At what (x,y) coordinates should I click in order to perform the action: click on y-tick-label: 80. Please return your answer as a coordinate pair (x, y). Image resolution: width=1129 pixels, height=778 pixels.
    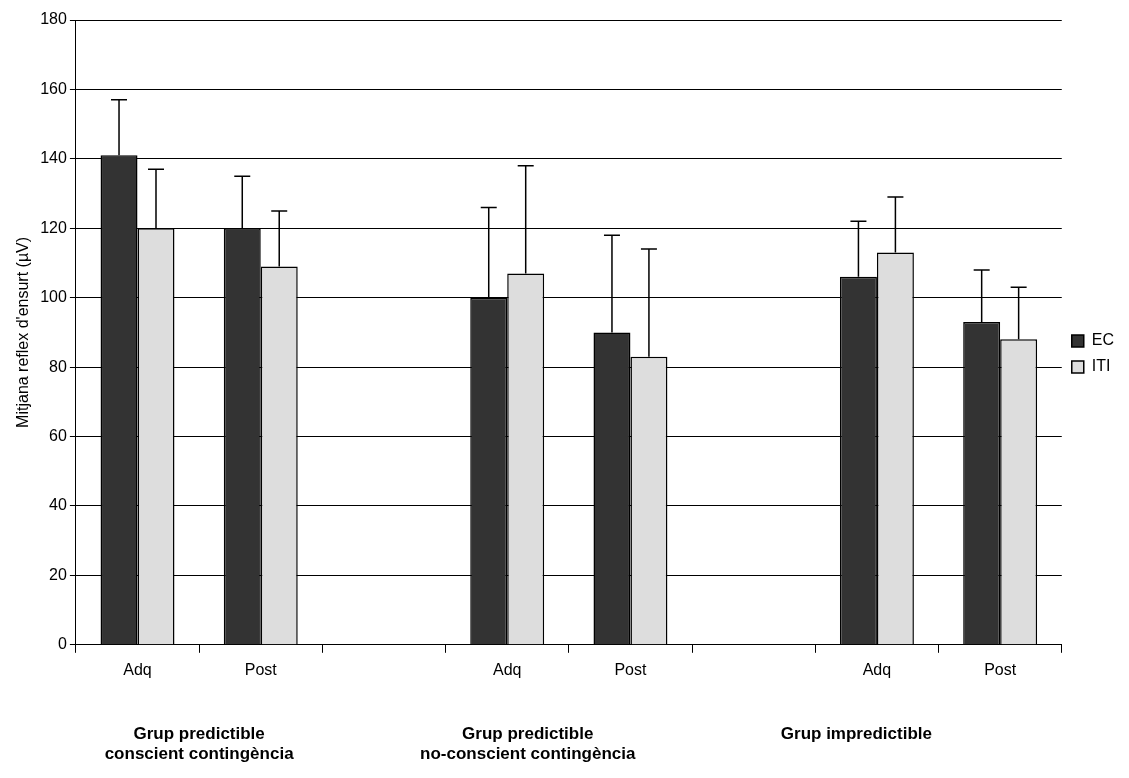
    Looking at the image, I should click on (58, 366).